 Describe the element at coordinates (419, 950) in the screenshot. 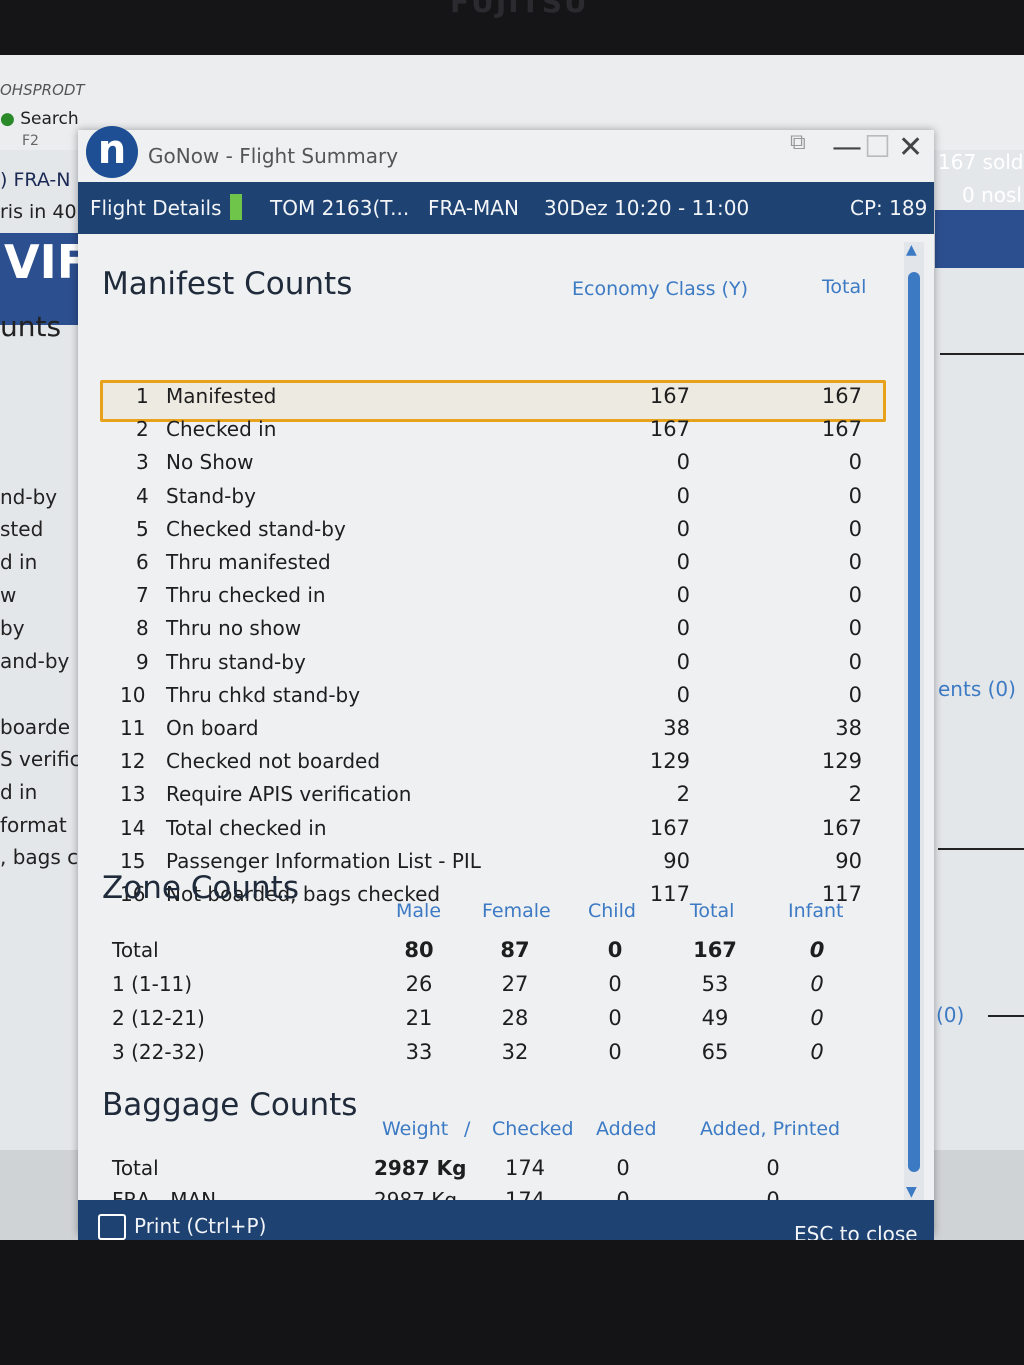

I see `zone-male-value: 80` at that location.